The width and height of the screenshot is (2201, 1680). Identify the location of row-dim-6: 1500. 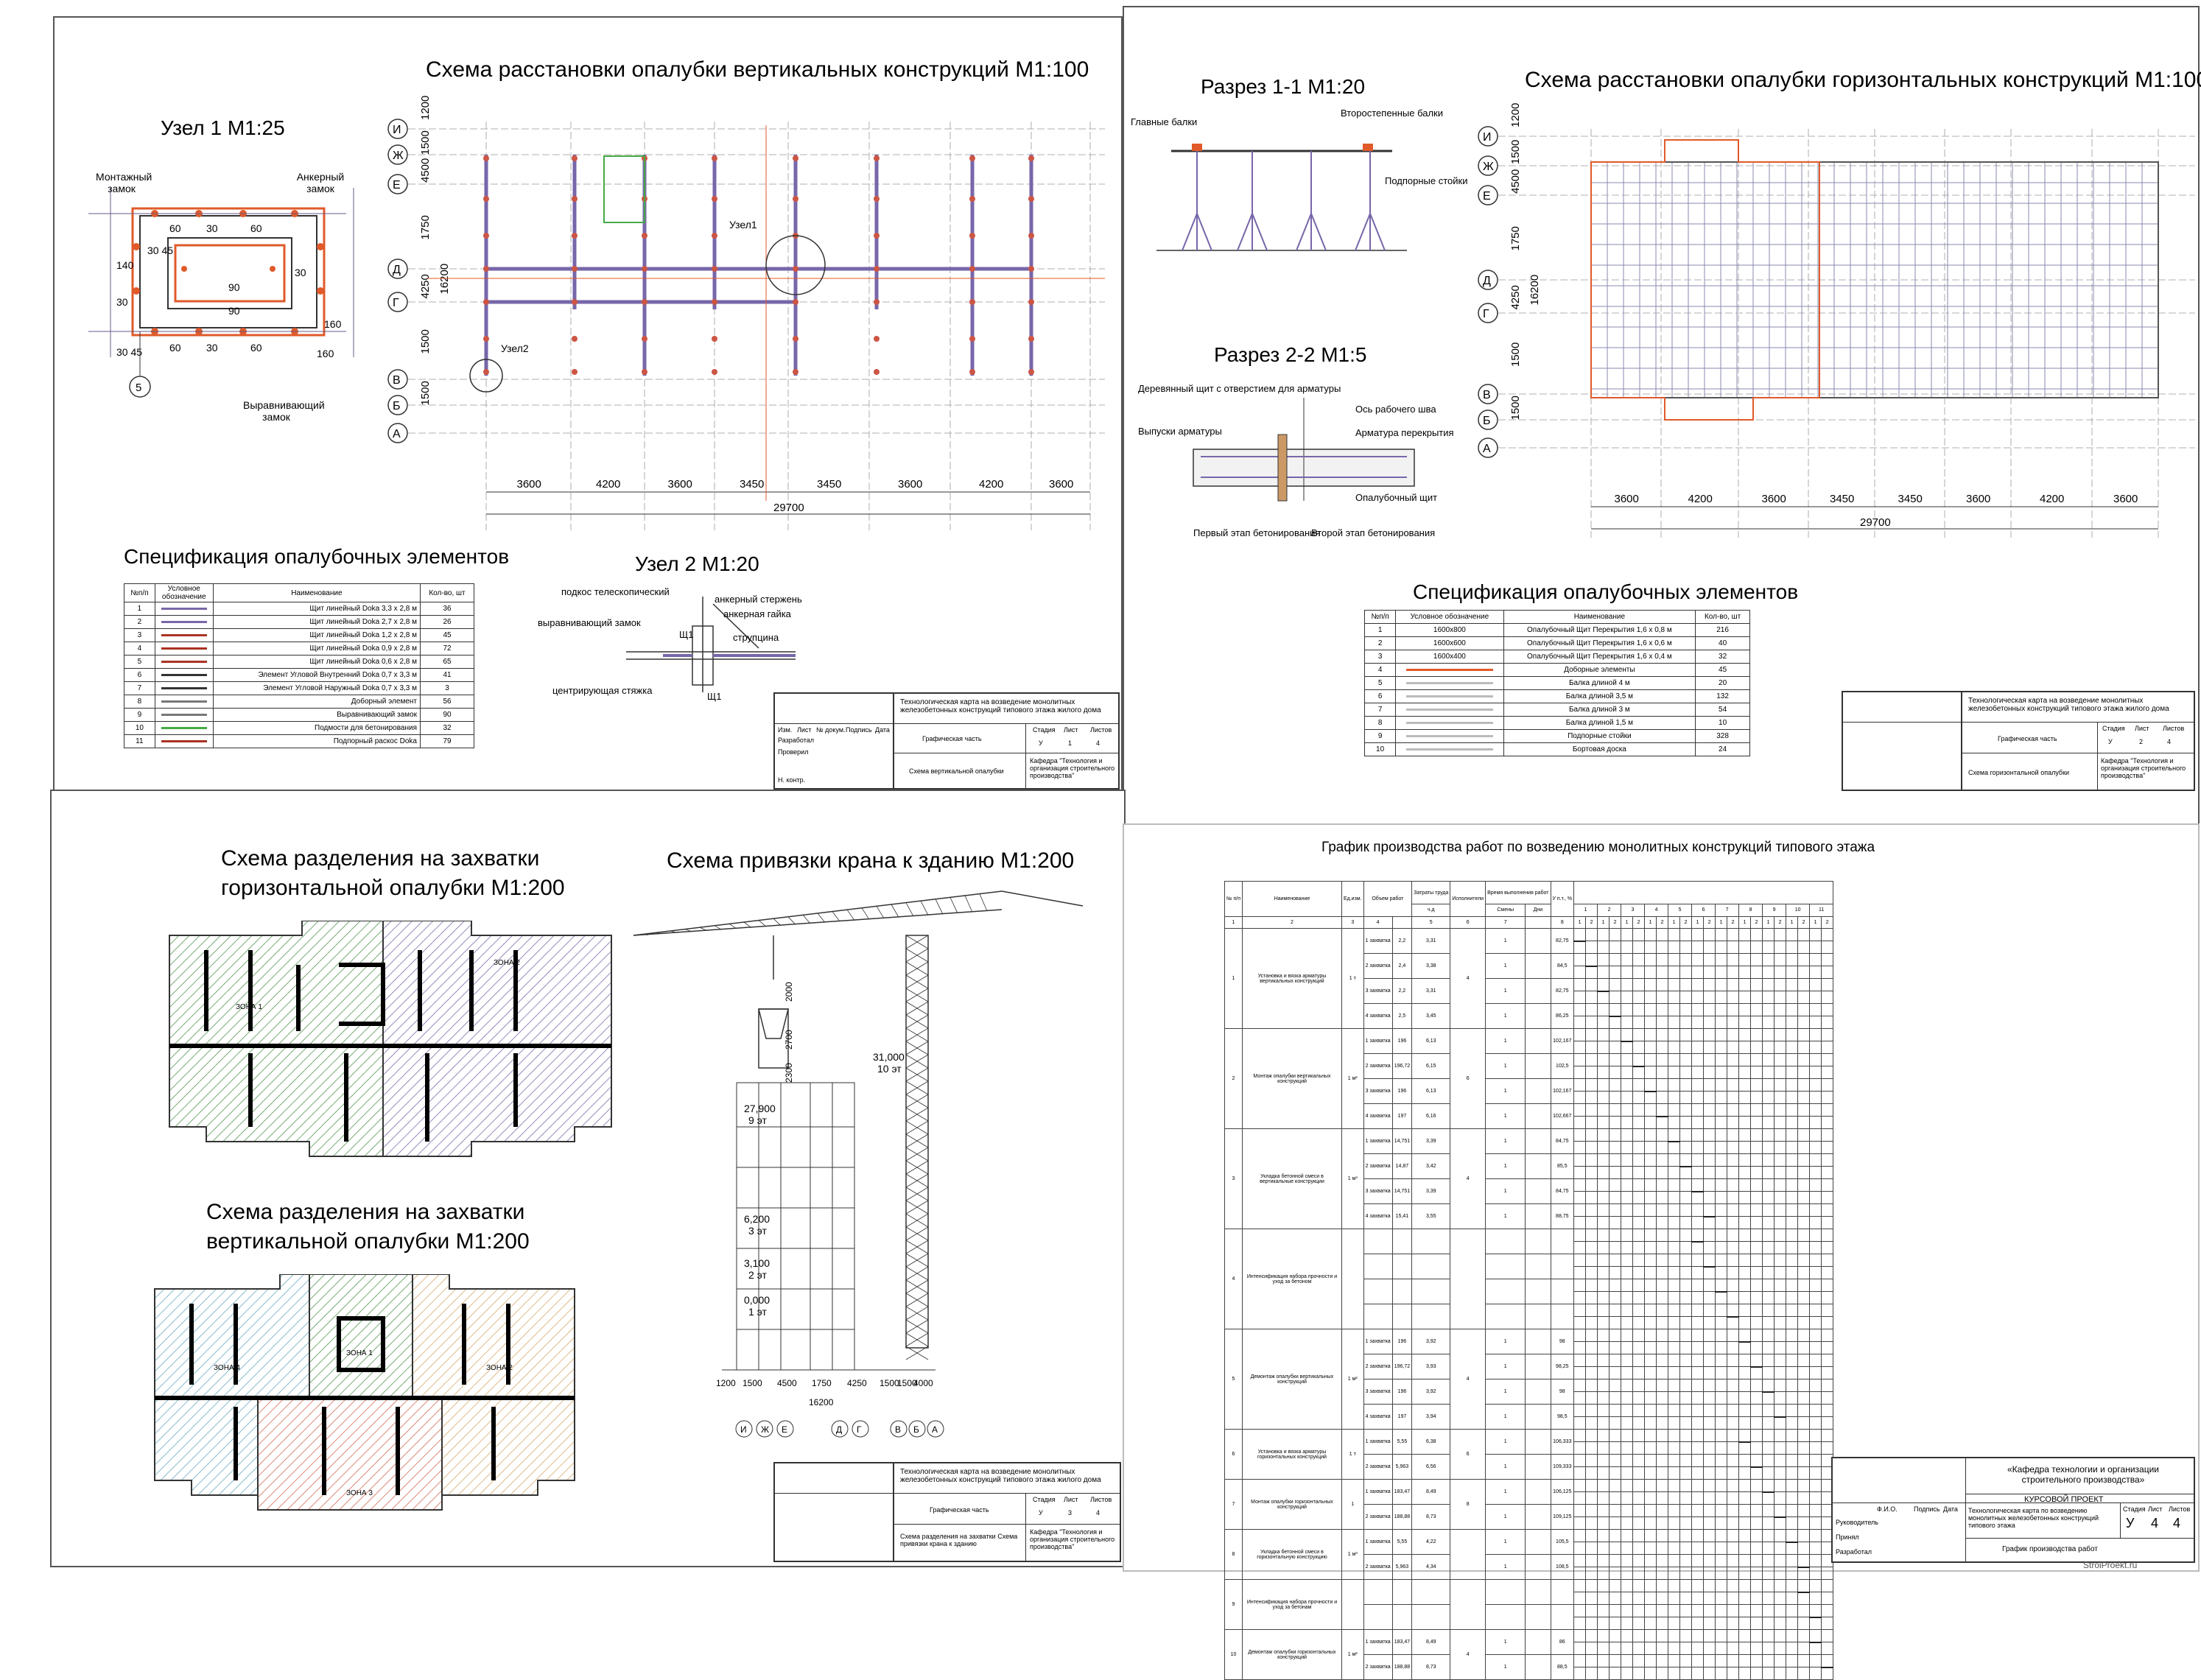
(425, 393).